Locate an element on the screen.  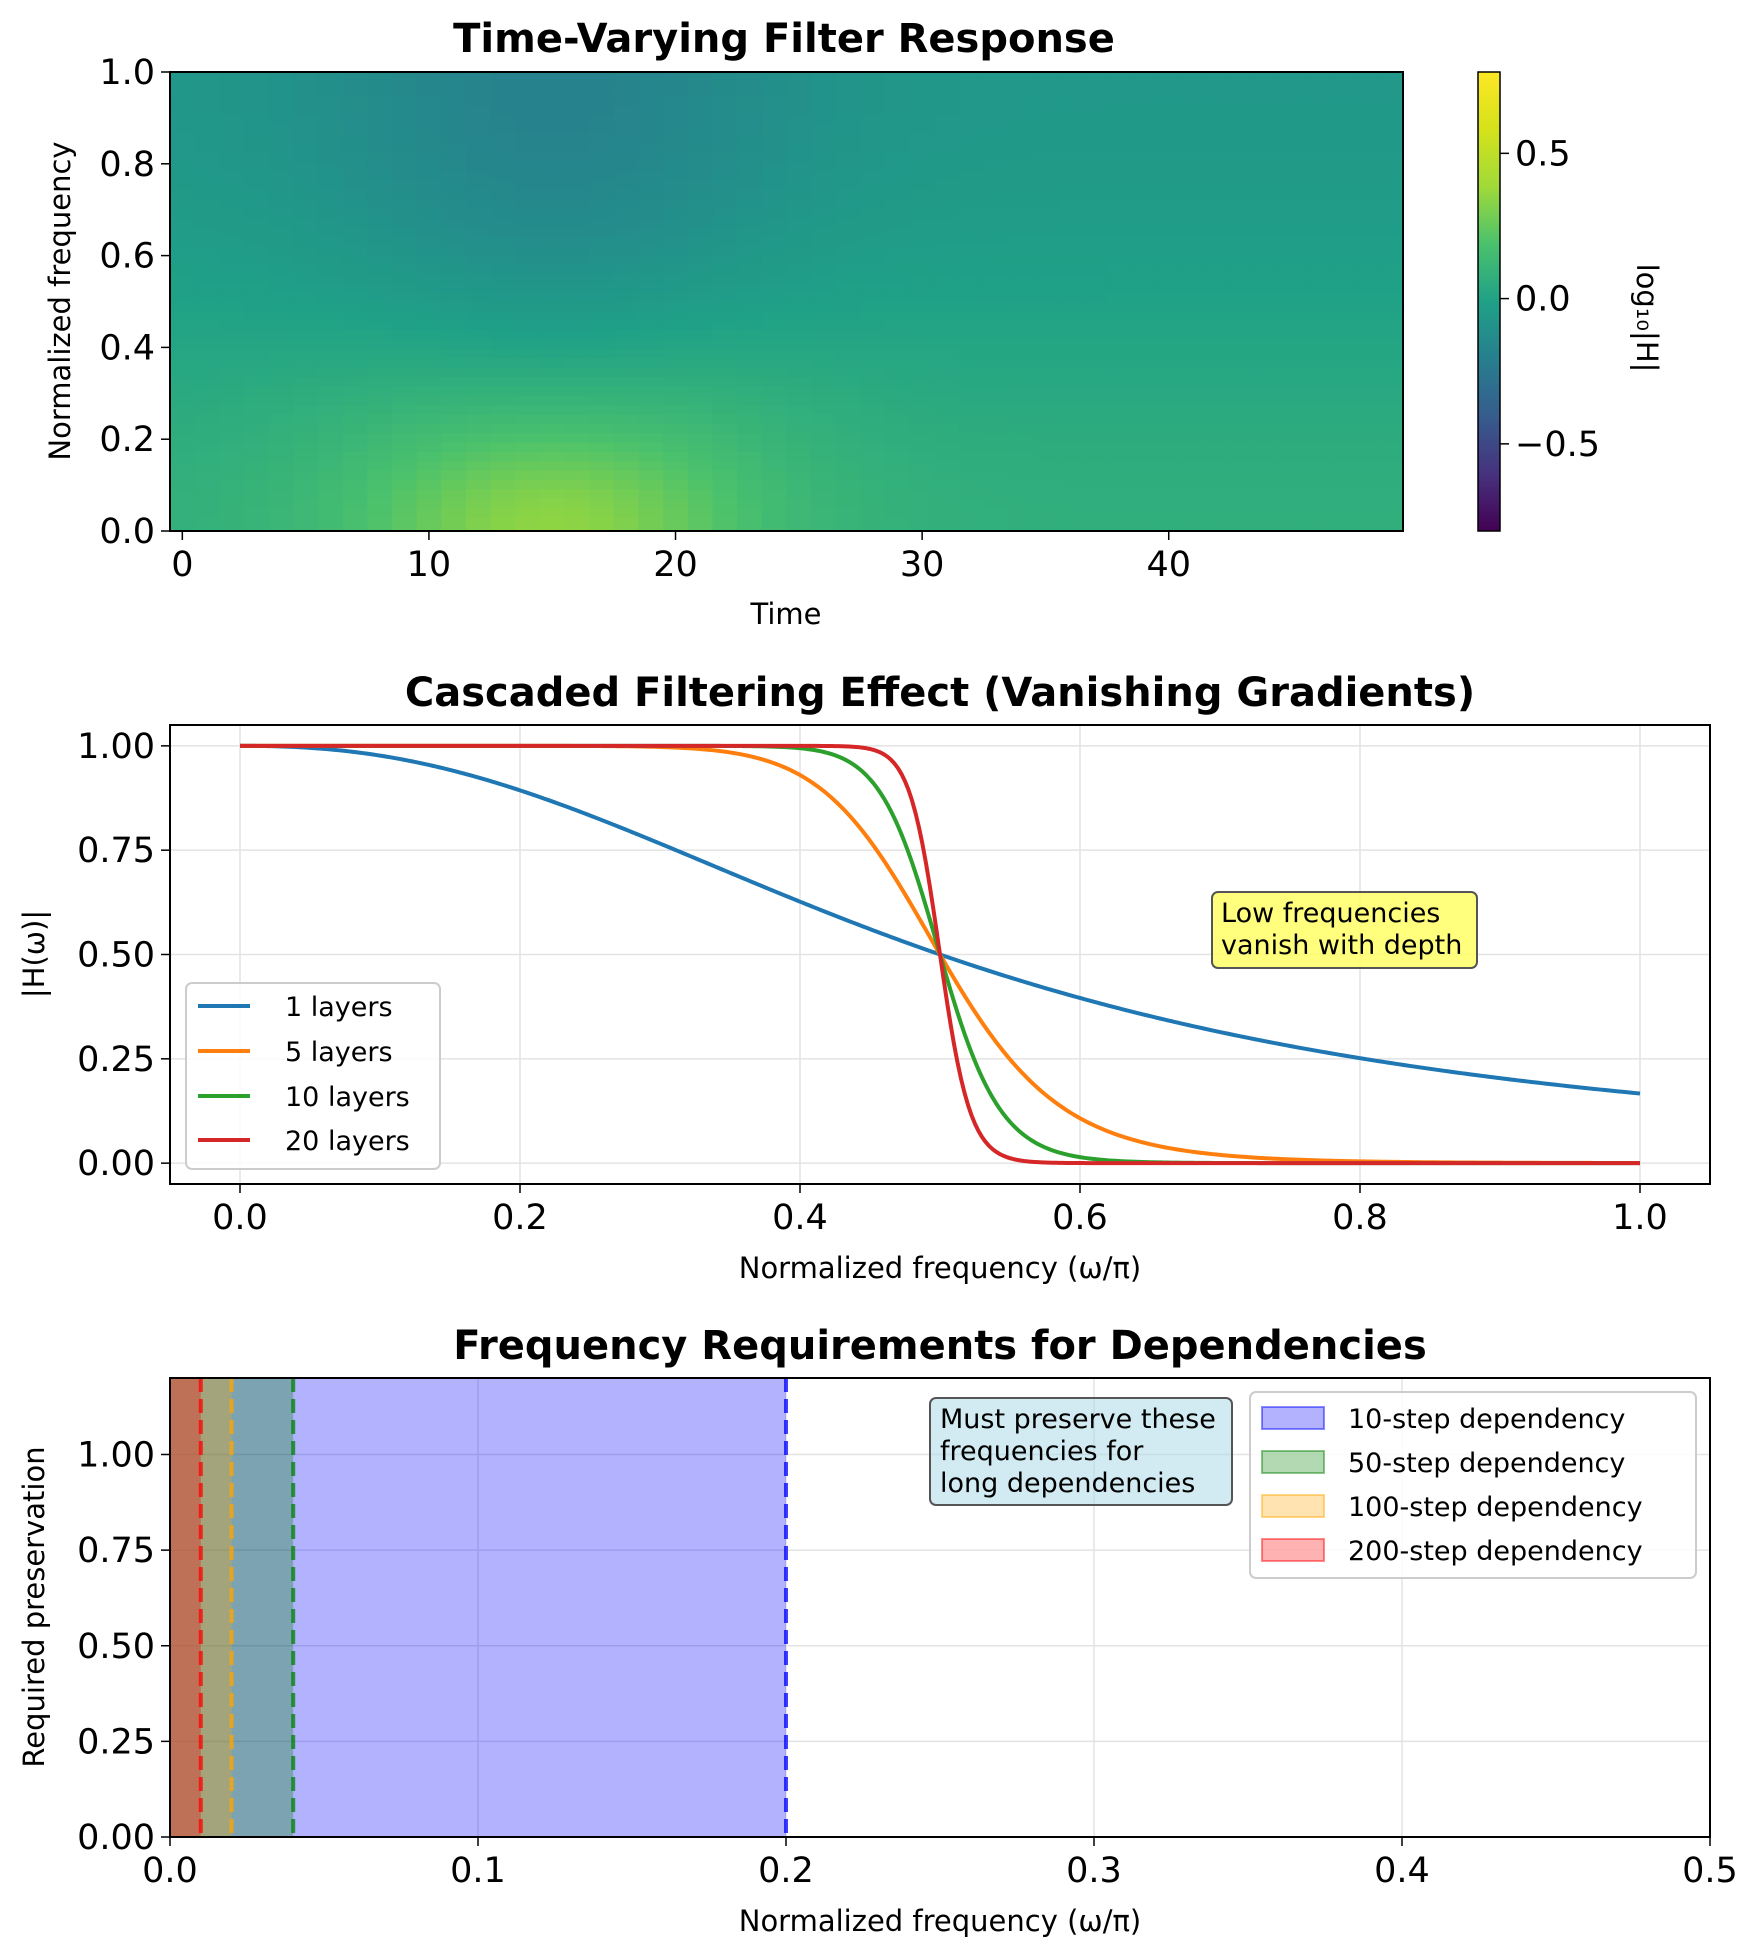
requirements-annotation-box is located at coordinates (1081, 1451).